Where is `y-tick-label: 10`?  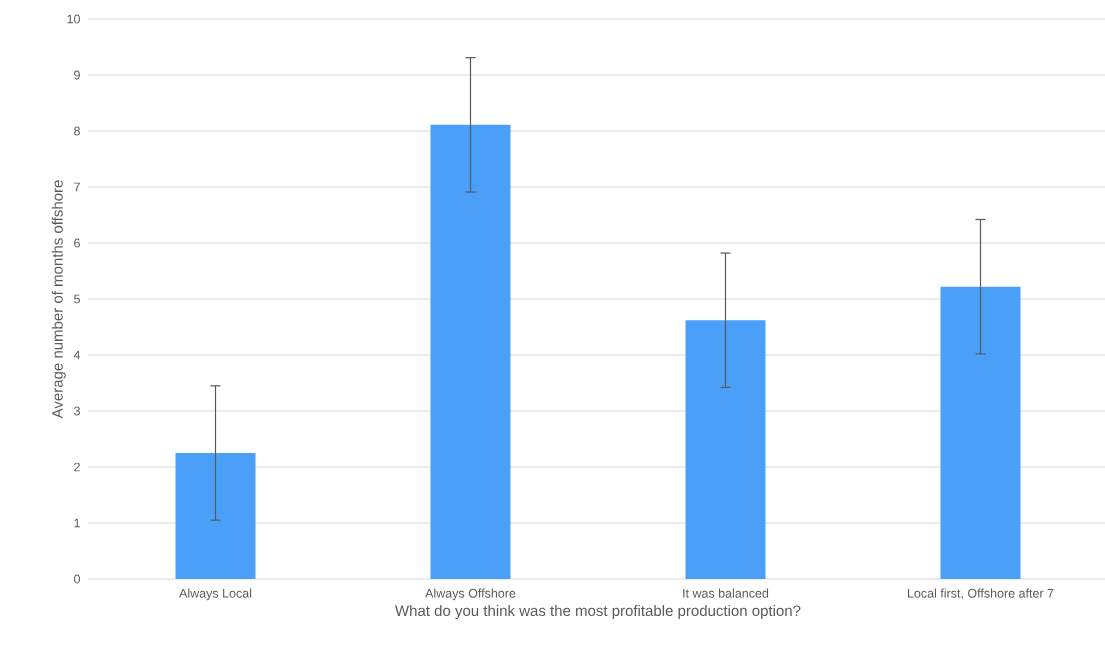 y-tick-label: 10 is located at coordinates (73, 19).